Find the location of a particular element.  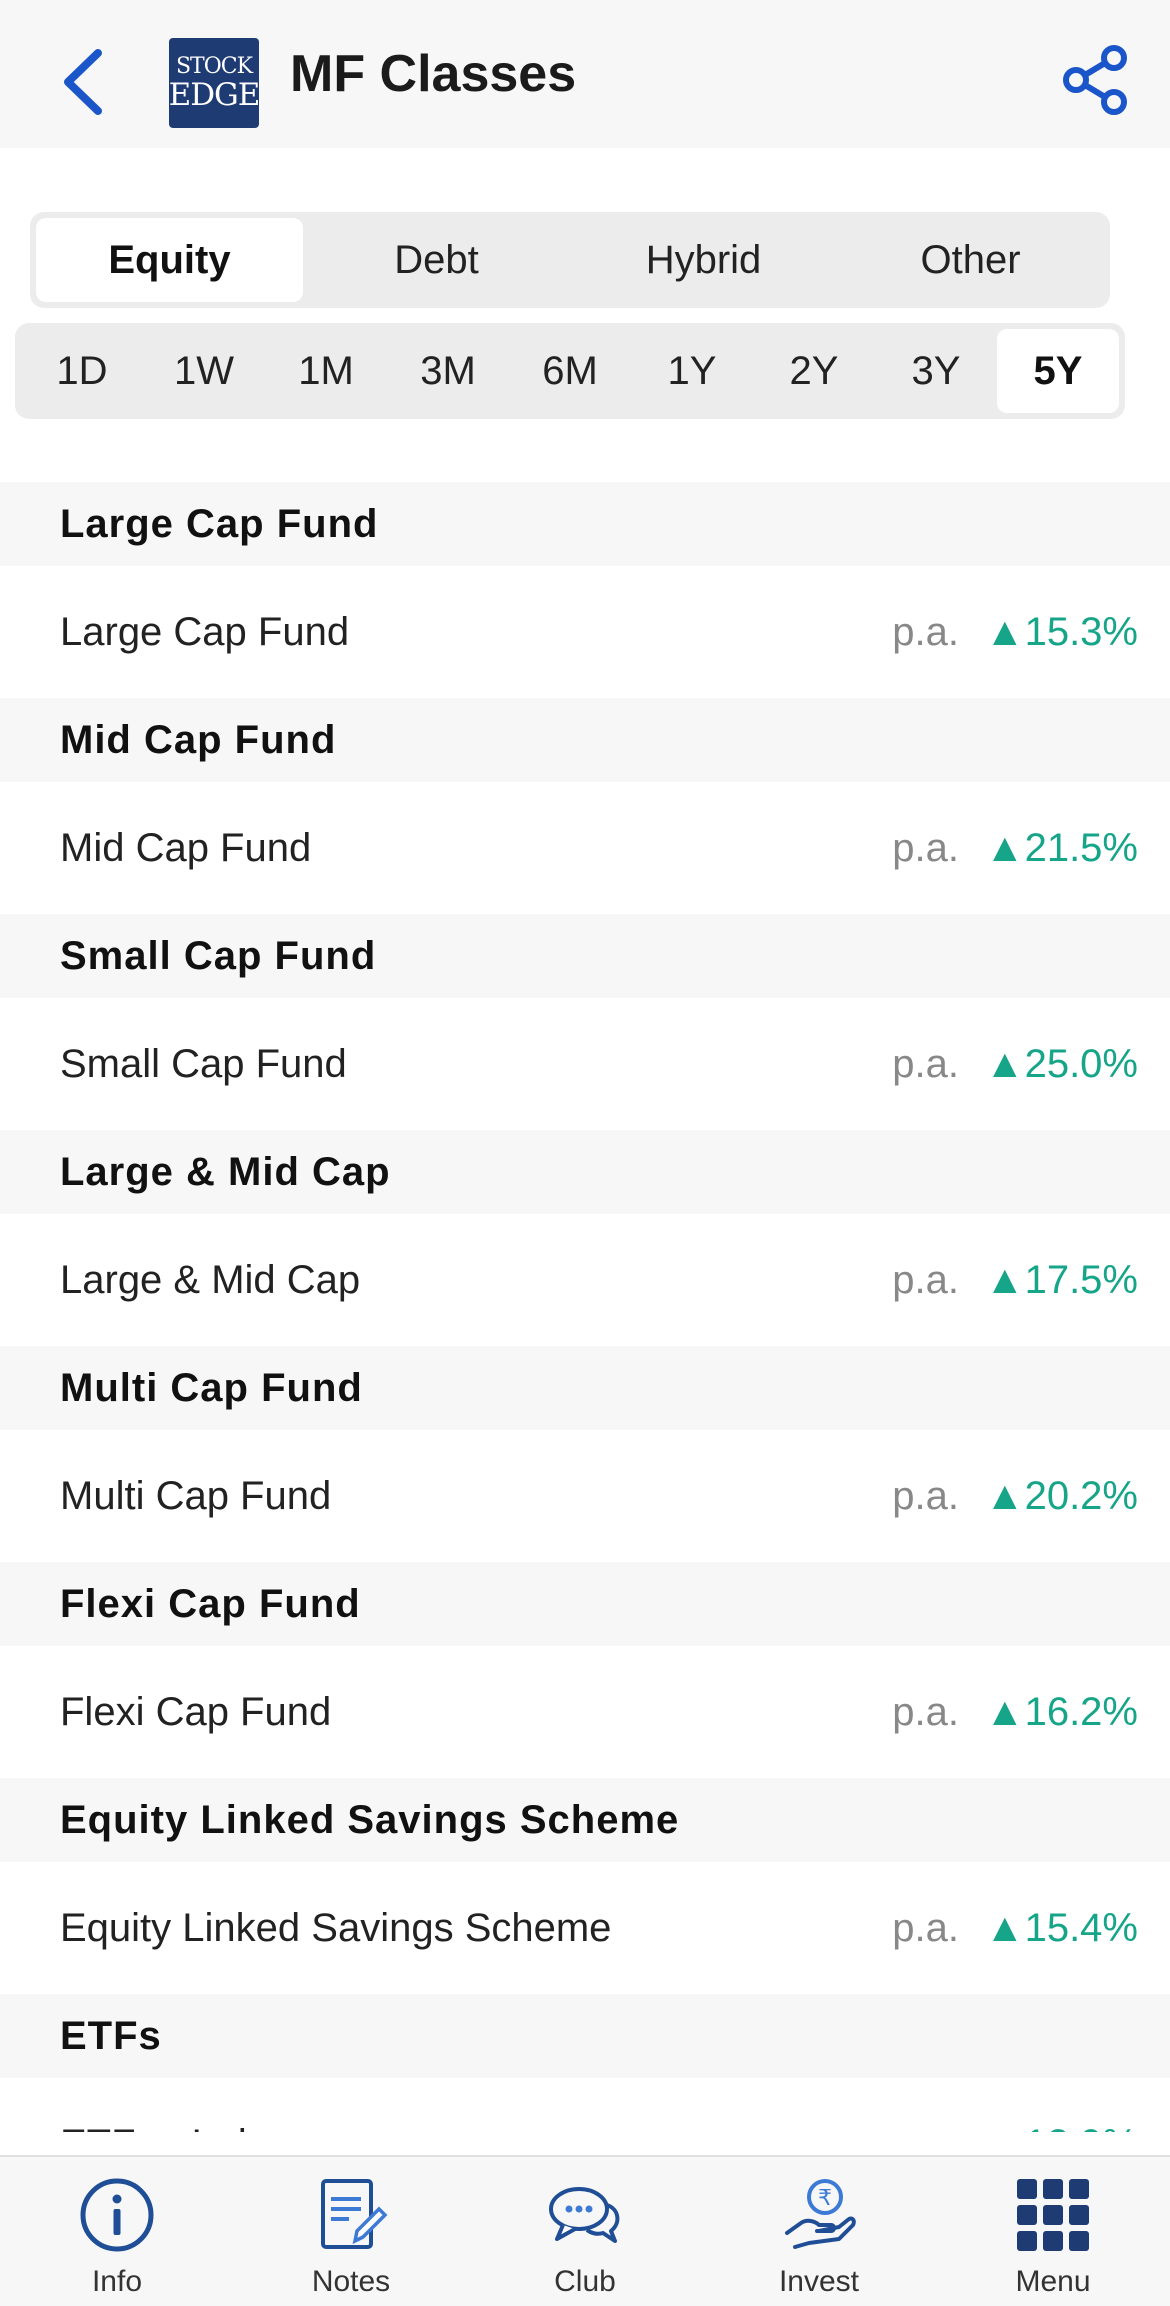

rupee-hand-icon: ₹ is located at coordinates (820, 2214).